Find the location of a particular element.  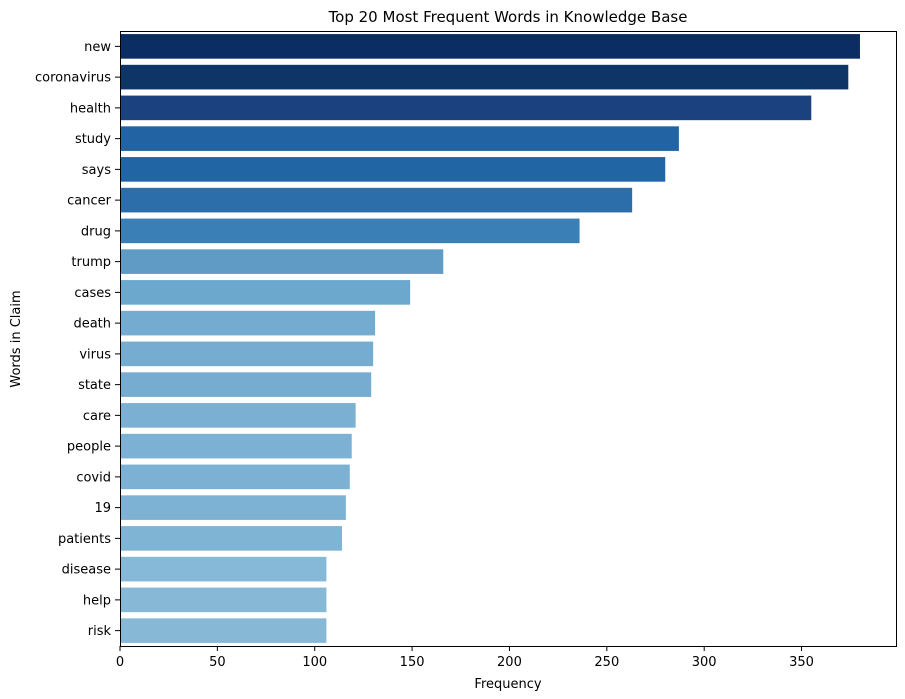

y-tick-label: new is located at coordinates (97, 47).